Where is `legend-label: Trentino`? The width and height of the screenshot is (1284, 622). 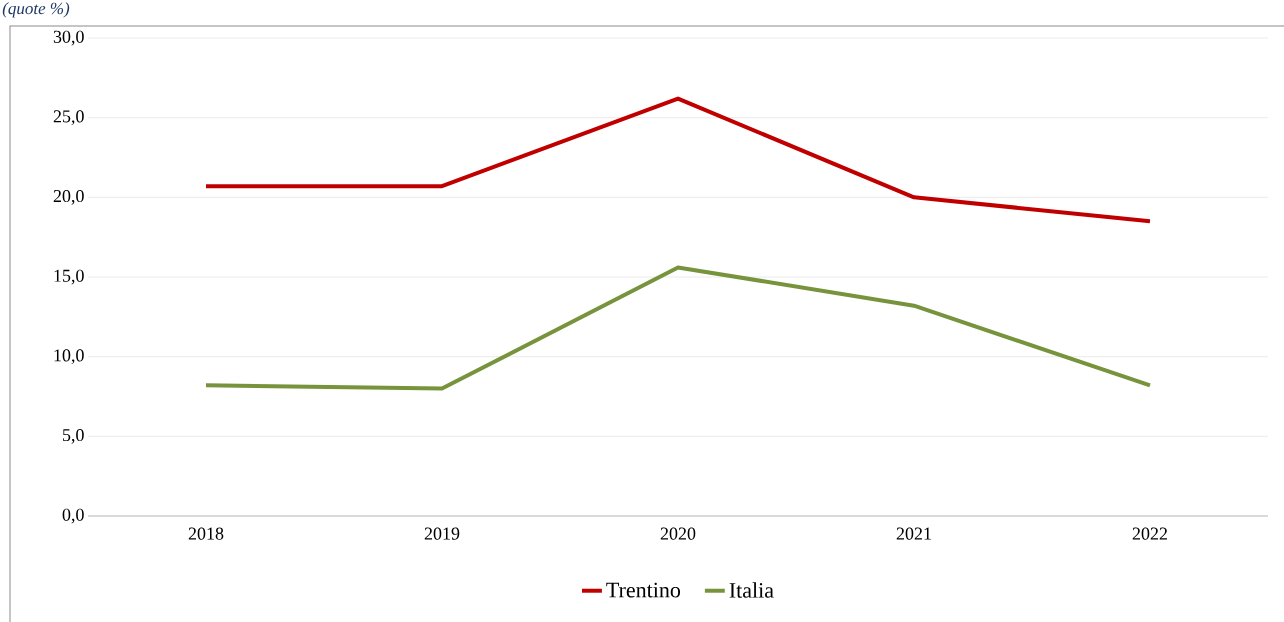
legend-label: Trentino is located at coordinates (643, 590).